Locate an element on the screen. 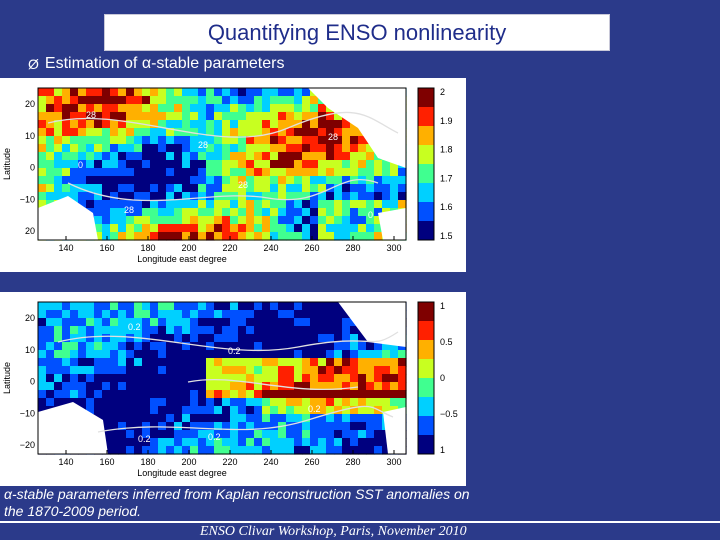  contour-label: 0.2 is located at coordinates (314, 409).